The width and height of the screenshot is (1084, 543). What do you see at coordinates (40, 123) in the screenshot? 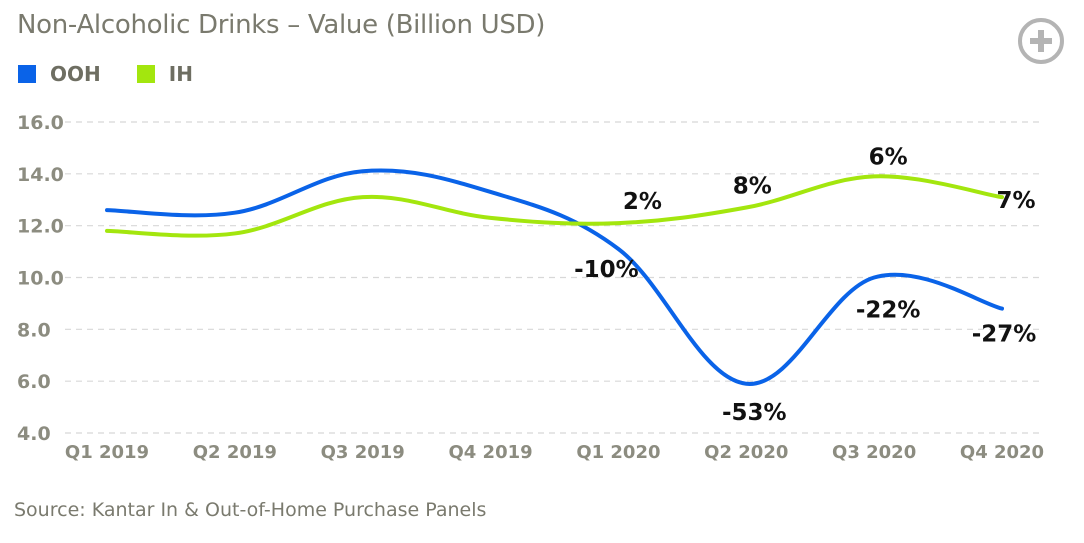
I see `y-tick-label: 16.0` at bounding box center [40, 123].